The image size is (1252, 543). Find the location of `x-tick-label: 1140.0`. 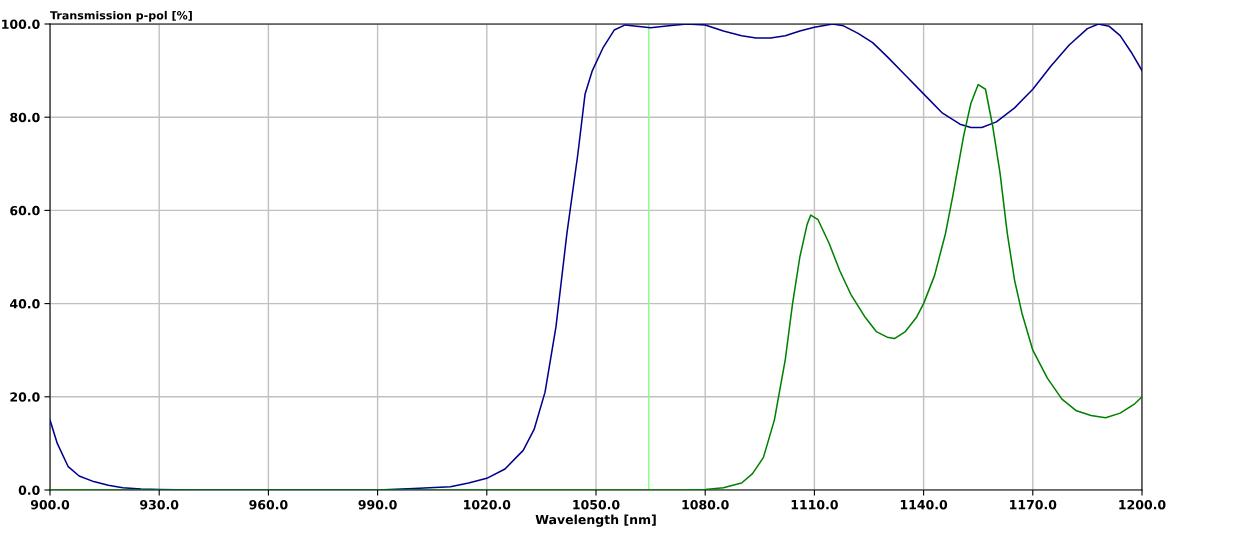

x-tick-label: 1140.0 is located at coordinates (924, 504).